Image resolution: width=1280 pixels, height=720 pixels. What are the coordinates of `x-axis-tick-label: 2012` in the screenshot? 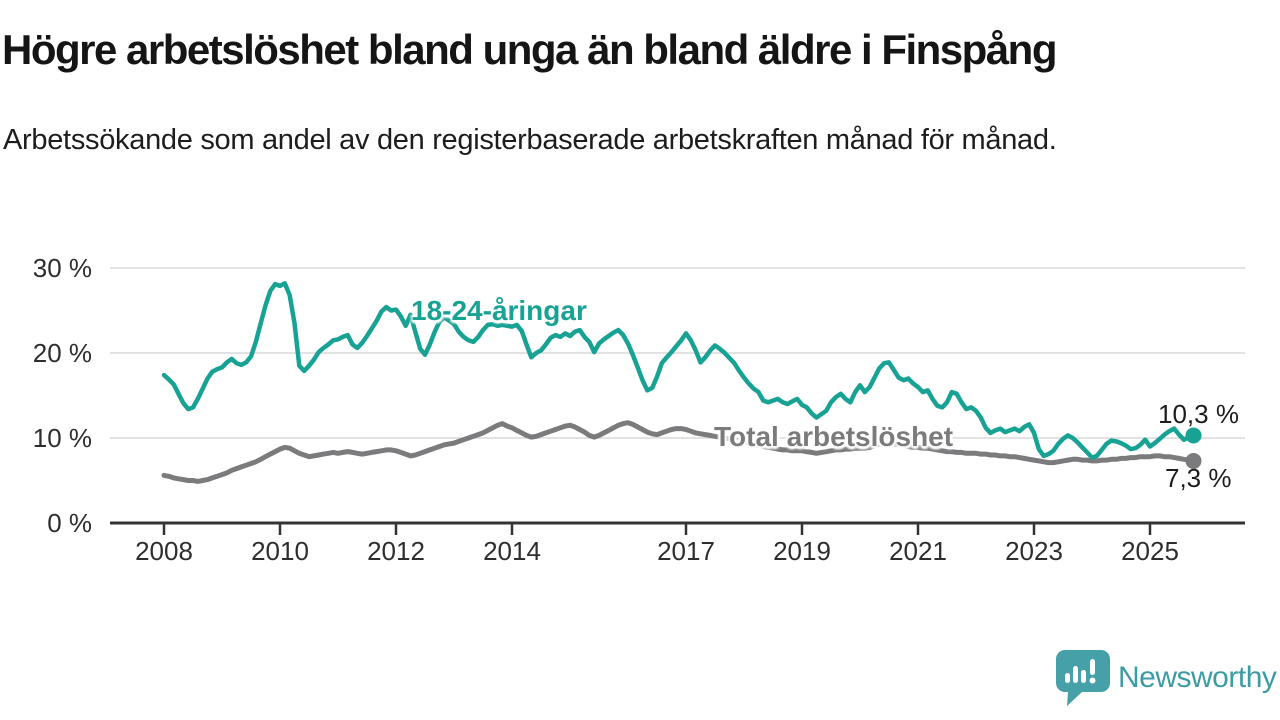 It's located at (396, 551).